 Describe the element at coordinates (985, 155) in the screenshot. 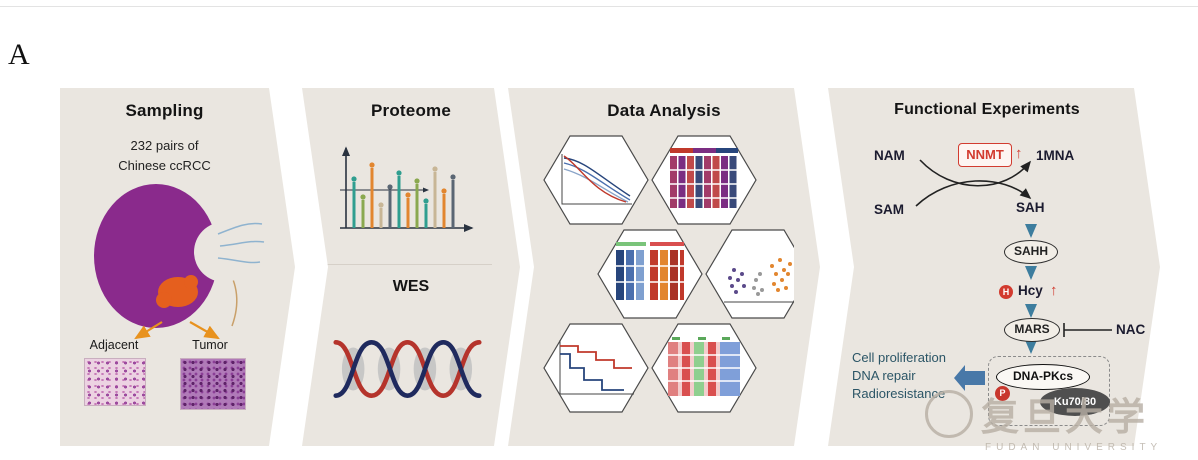

I see `nnmt-box: NNMT` at that location.